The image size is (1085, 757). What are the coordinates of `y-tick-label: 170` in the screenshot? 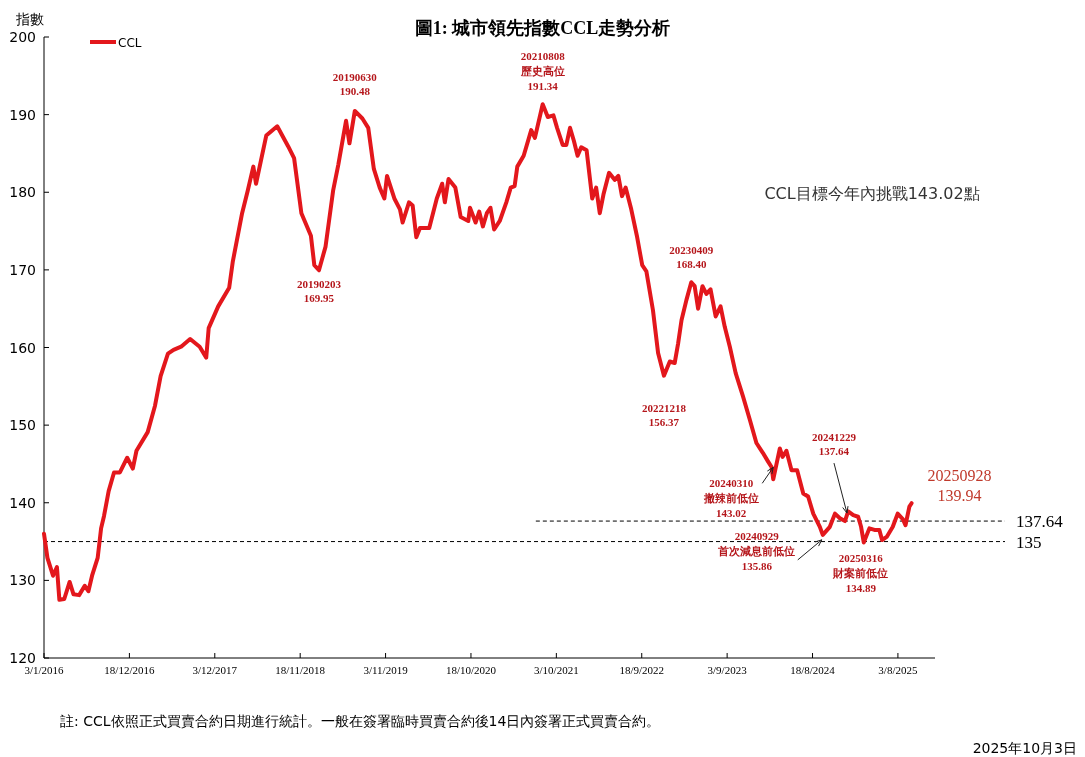 It's located at (22, 269).